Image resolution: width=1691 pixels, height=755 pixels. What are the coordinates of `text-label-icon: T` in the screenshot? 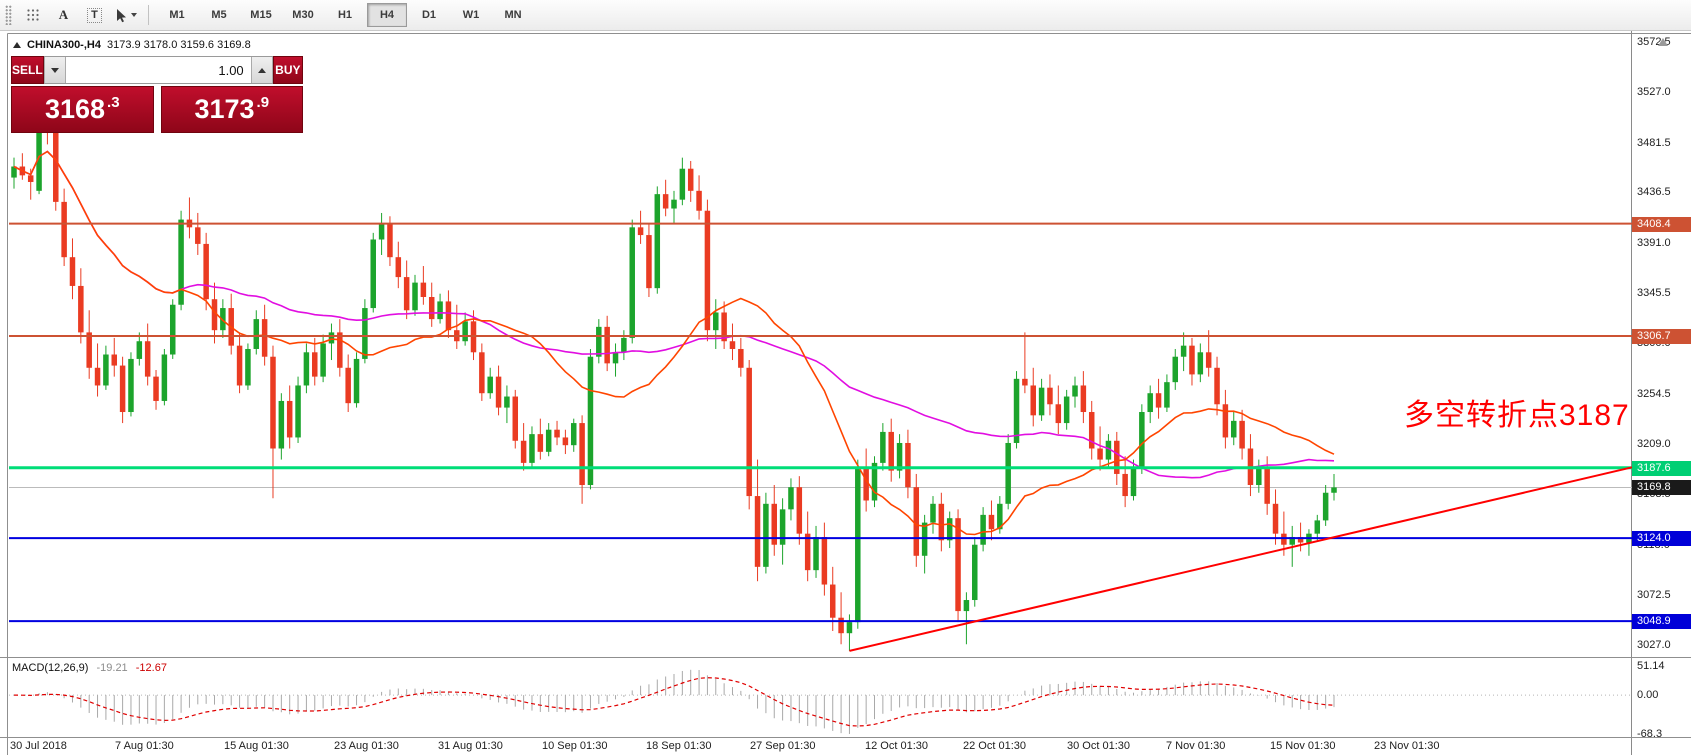 It's located at (94, 15).